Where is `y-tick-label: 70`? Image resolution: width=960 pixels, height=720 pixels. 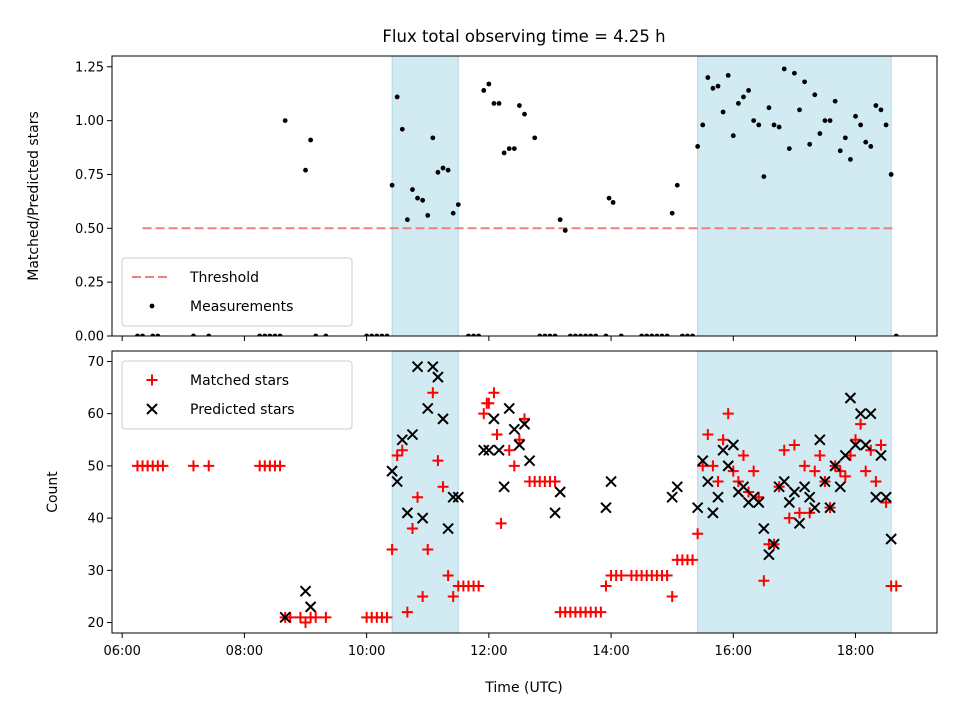
y-tick-label: 70 is located at coordinates (95, 362).